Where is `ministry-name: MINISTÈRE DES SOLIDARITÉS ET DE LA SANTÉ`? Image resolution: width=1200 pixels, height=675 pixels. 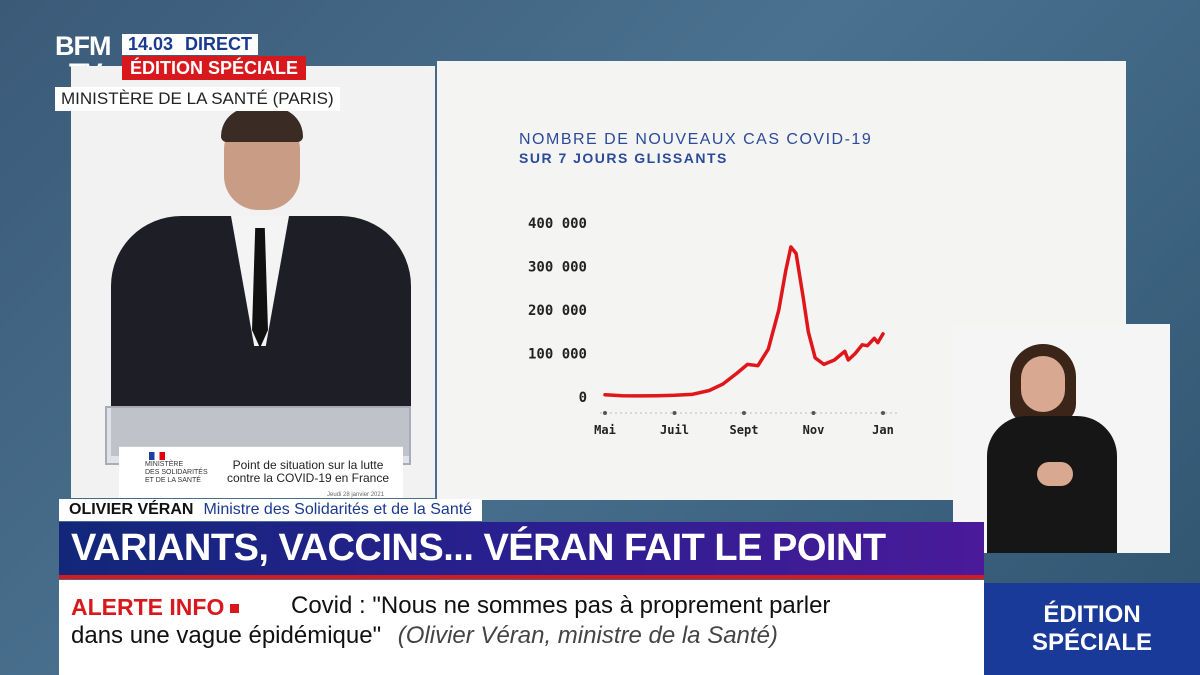
ministry-name: MINISTÈRE DES SOLIDARITÉS ET DE LA SANTÉ is located at coordinates (176, 473).